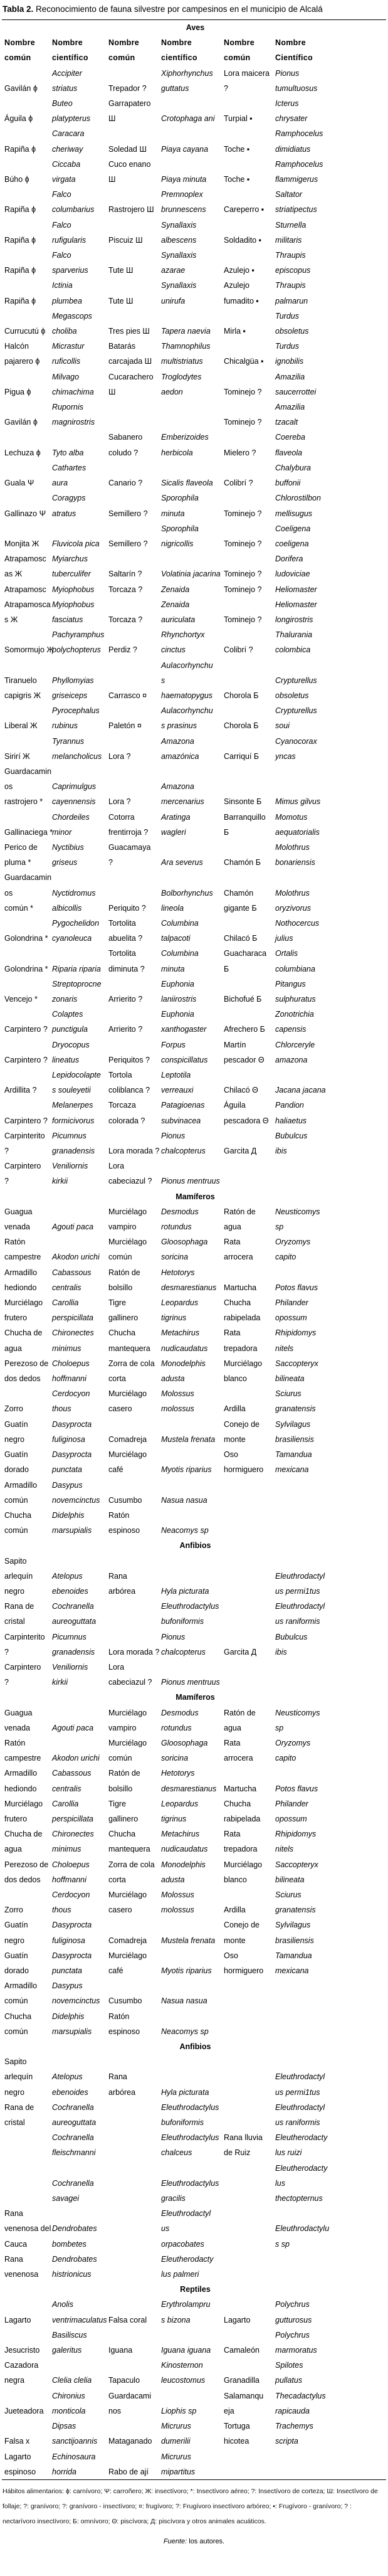 This screenshot has width=388, height=2576. I want to click on scientific-name-cell: Coereba flaveola, so click(290, 445).